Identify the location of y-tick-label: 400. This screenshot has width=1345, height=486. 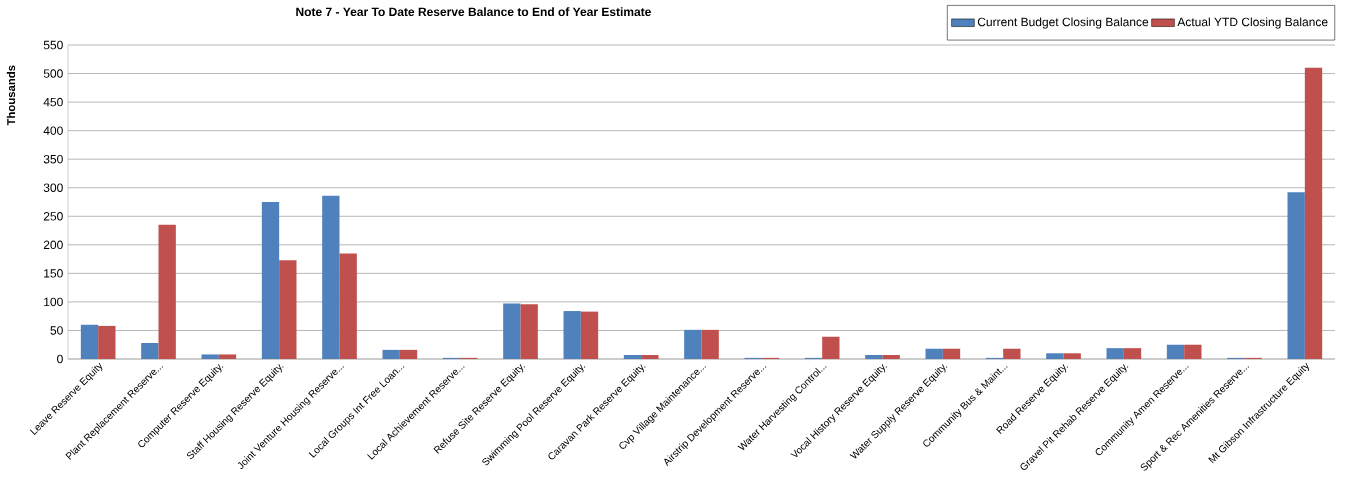
(53, 130).